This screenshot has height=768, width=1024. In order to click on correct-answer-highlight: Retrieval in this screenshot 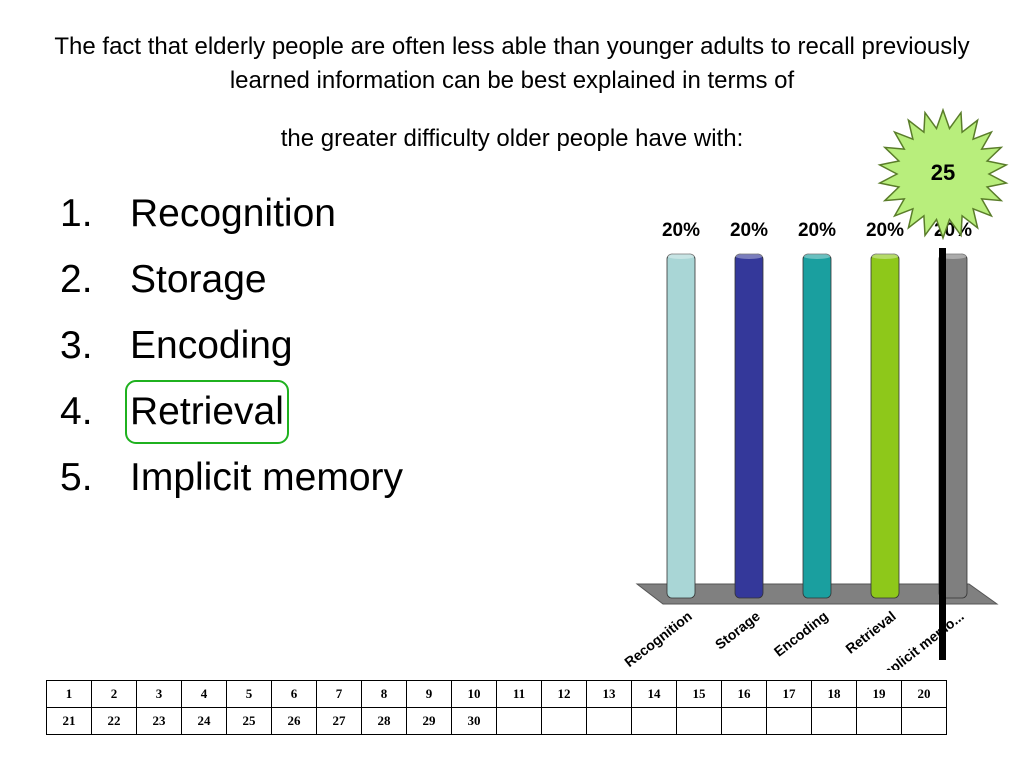, I will do `click(207, 412)`.